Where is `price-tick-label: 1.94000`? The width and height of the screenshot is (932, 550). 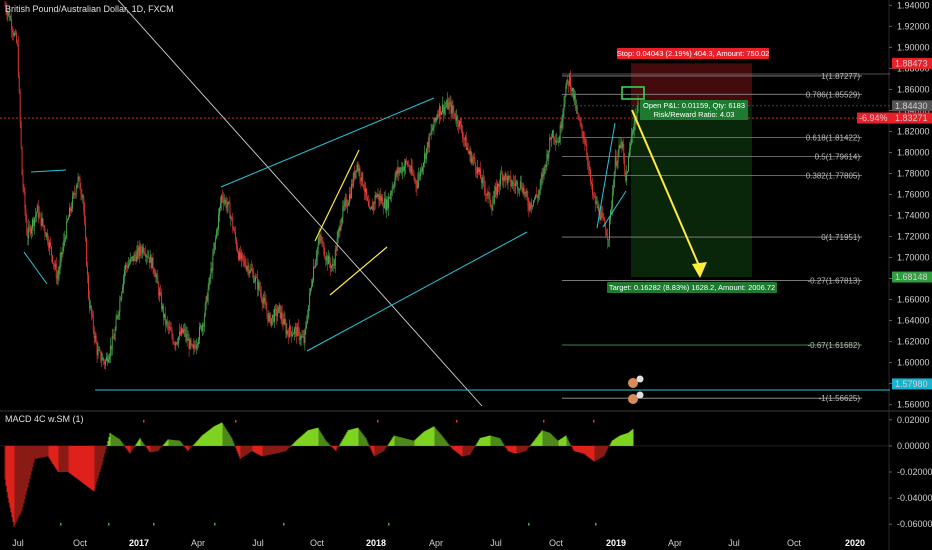
price-tick-label: 1.94000 is located at coordinates (913, 5).